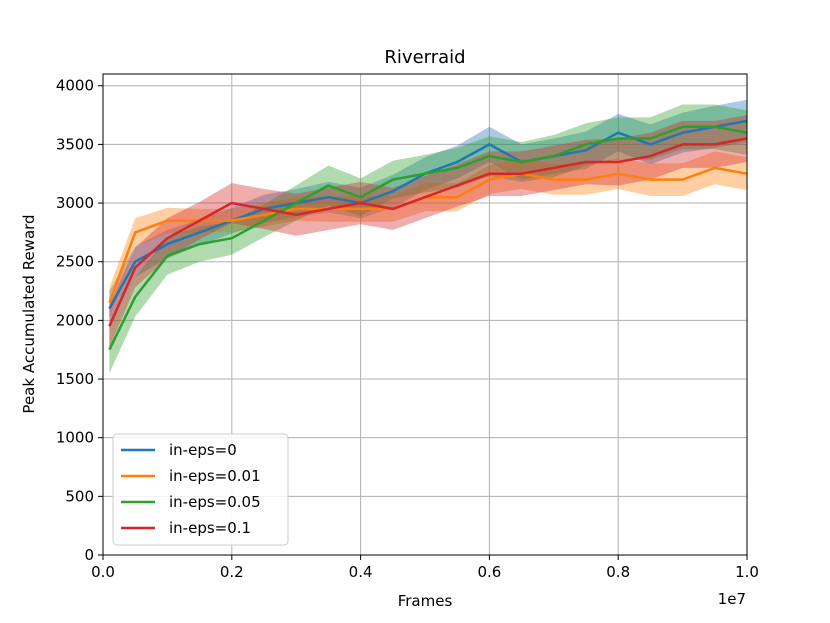 Image resolution: width=830 pixels, height=623 pixels. Describe the element at coordinates (489, 572) in the screenshot. I see `x-tick-label: 0.6` at that location.